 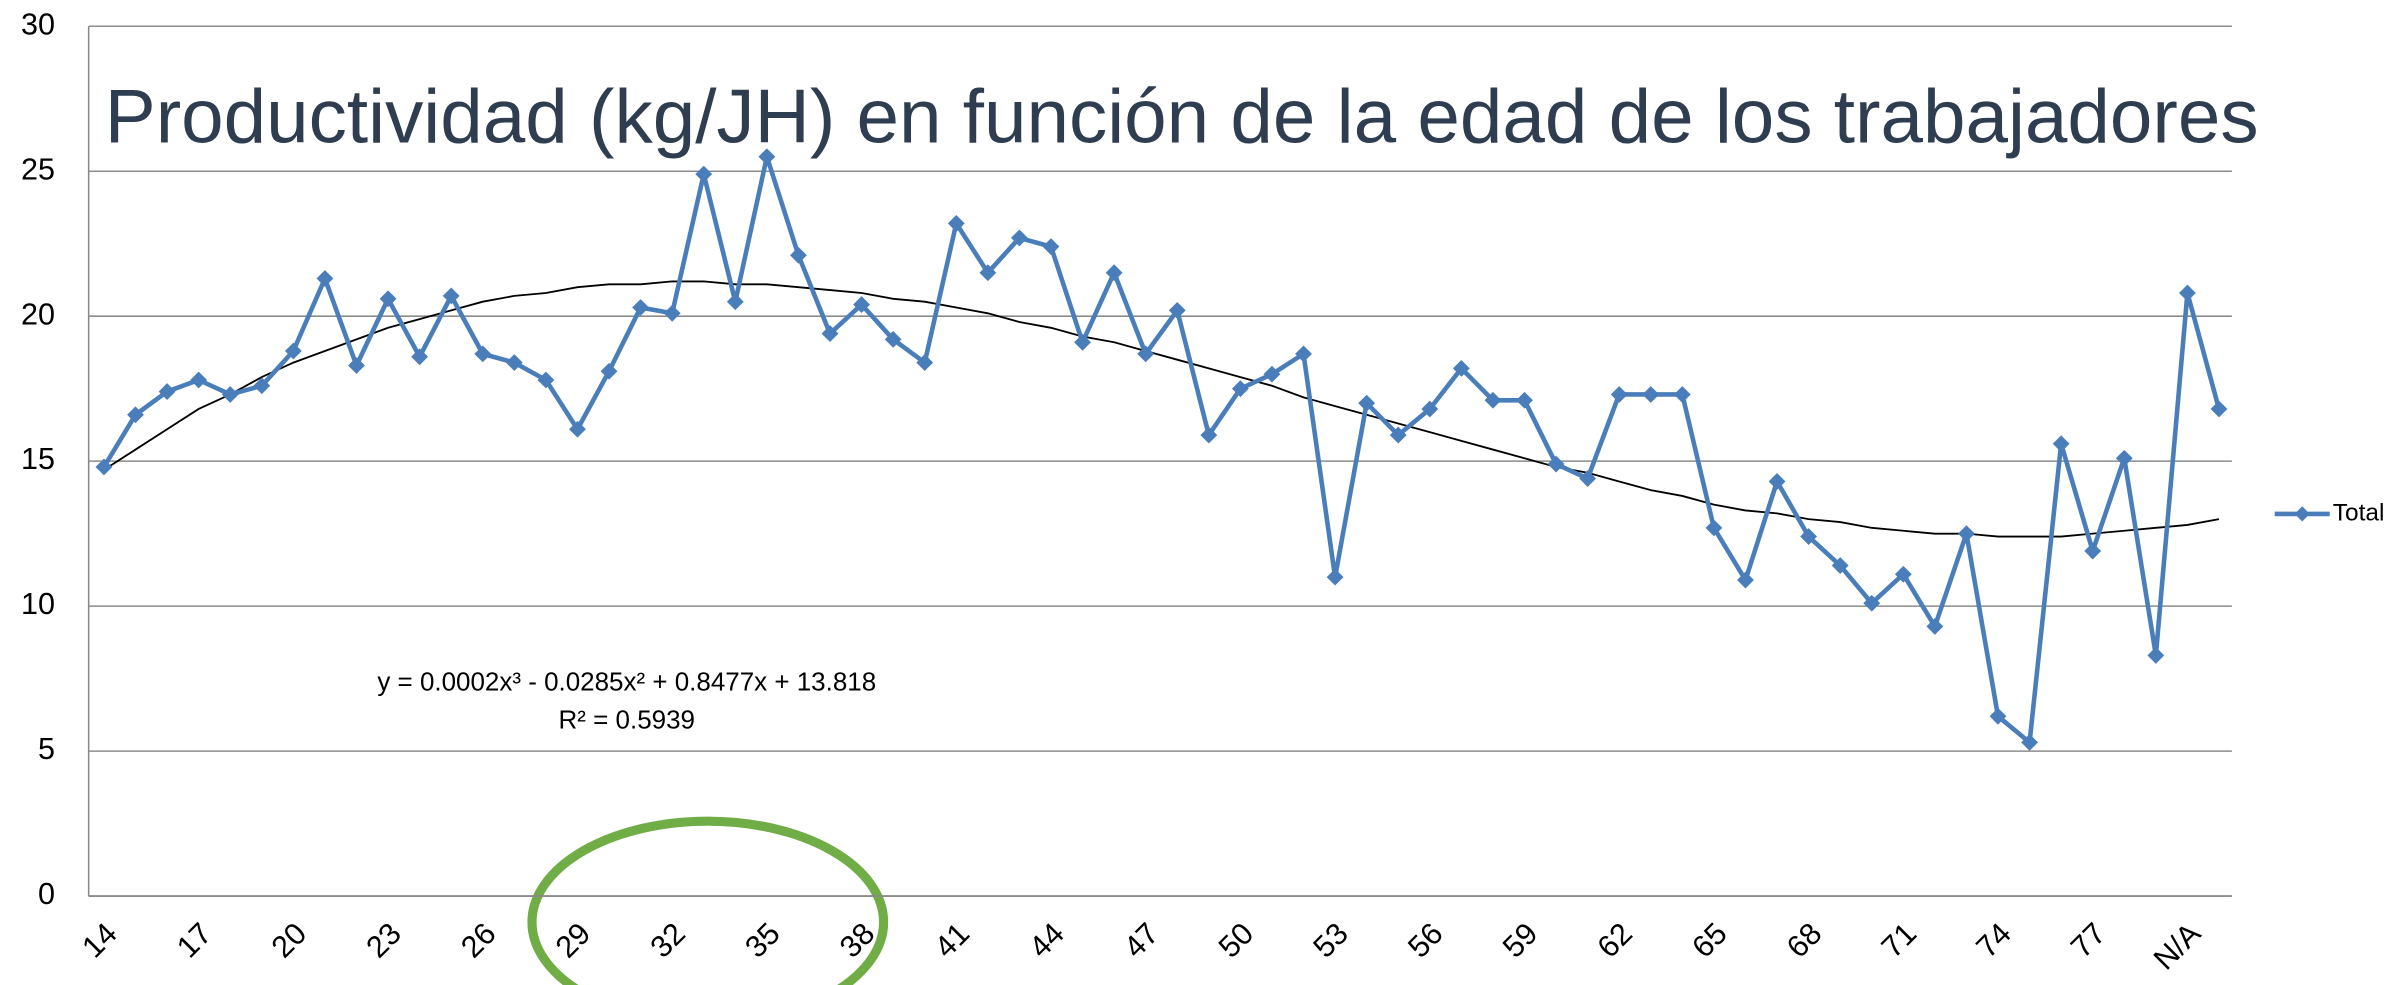 What do you see at coordinates (627, 720) in the screenshot?
I see `trend-r-squared: R² = 0.5939` at bounding box center [627, 720].